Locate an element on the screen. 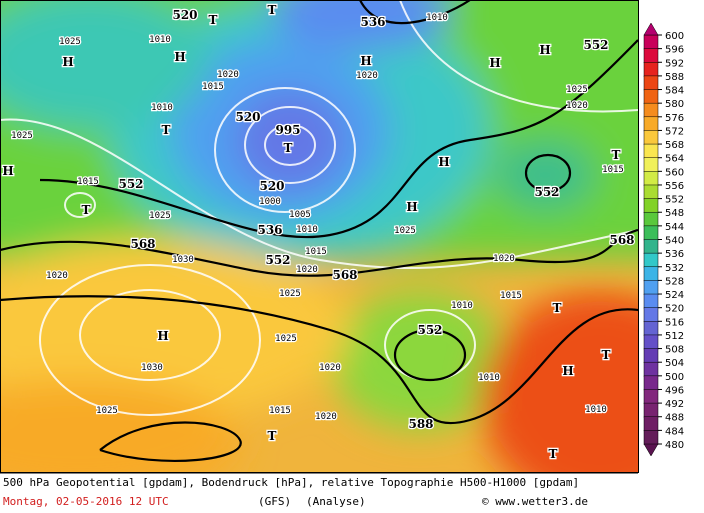  colorbar-label: 552 is located at coordinates (674, 200).